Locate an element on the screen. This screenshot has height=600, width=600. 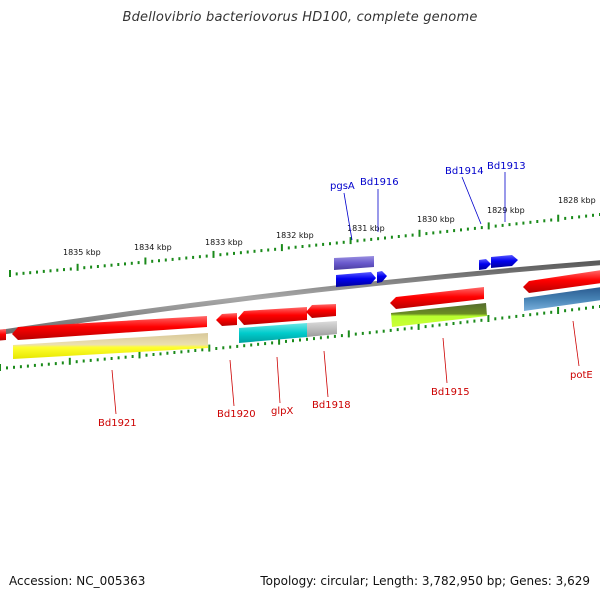
gene-label-Bd1918: Bd1918 is located at coordinates (331, 405).